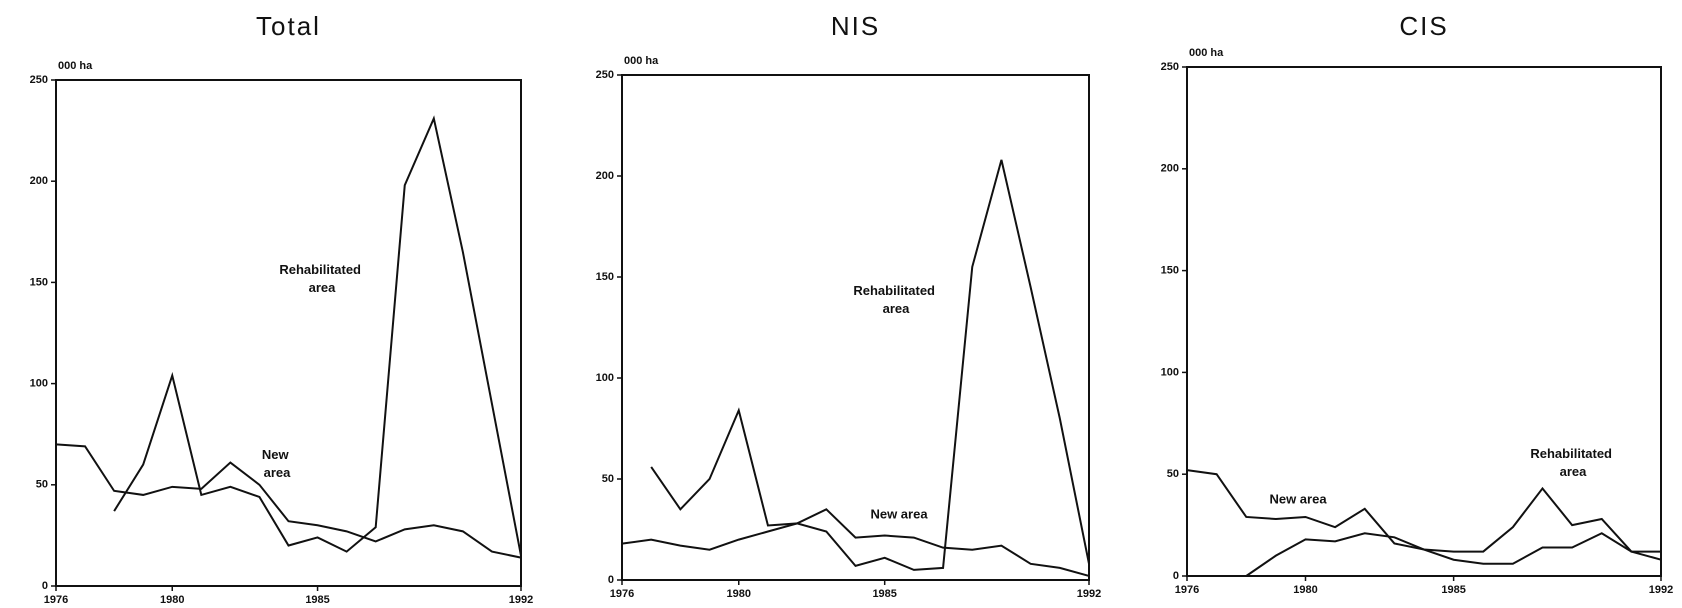 The width and height of the screenshot is (1682, 608). What do you see at coordinates (277, 454) in the screenshot?
I see `series-label-line: New` at bounding box center [277, 454].